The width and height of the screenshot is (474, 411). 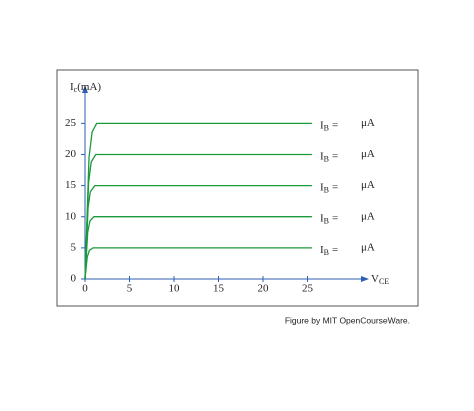 What do you see at coordinates (347, 320) in the screenshot?
I see `caption: Figure by MIT OpenCourseWare.` at bounding box center [347, 320].